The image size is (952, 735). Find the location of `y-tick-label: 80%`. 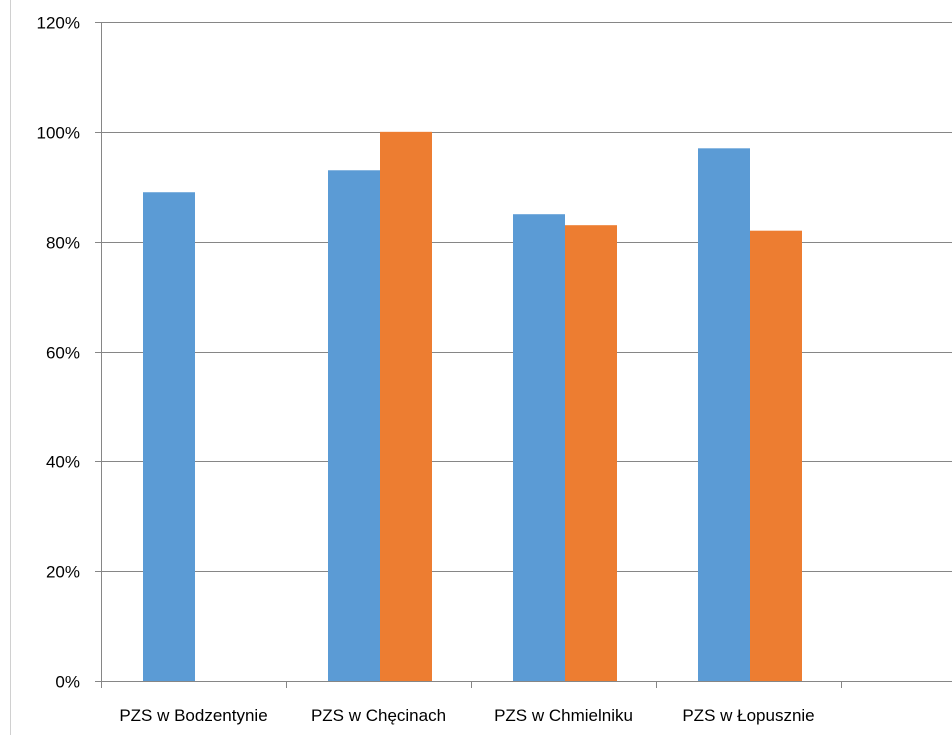

y-tick-label: 80% is located at coordinates (63, 243).